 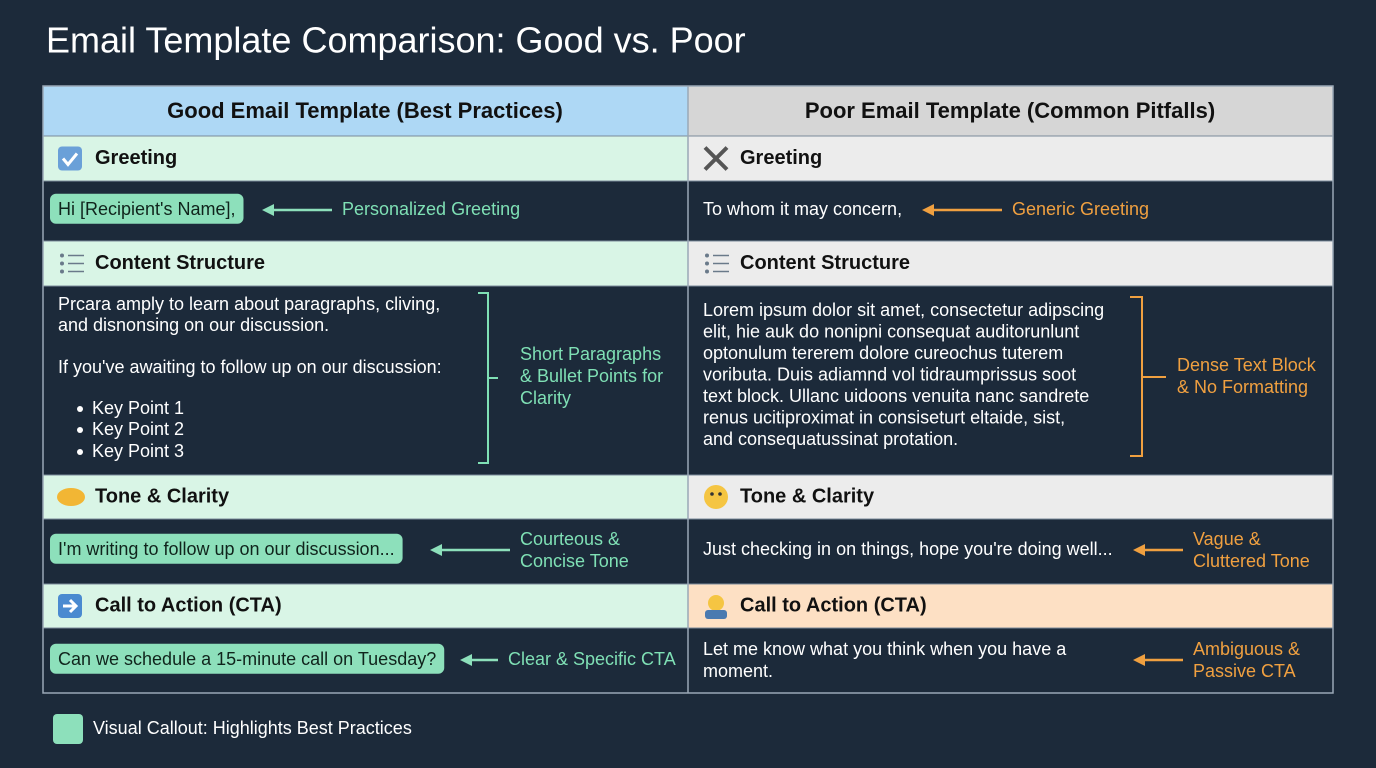 What do you see at coordinates (545, 398) in the screenshot?
I see `good-callout: Clarity` at bounding box center [545, 398].